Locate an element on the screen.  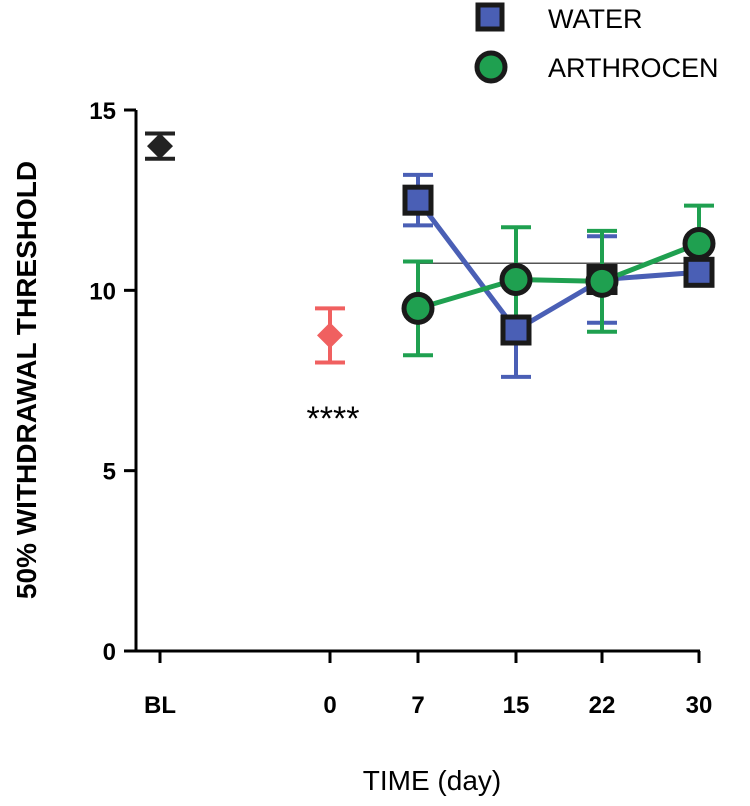
legend-label-water: WATER is located at coordinates (595, 19).